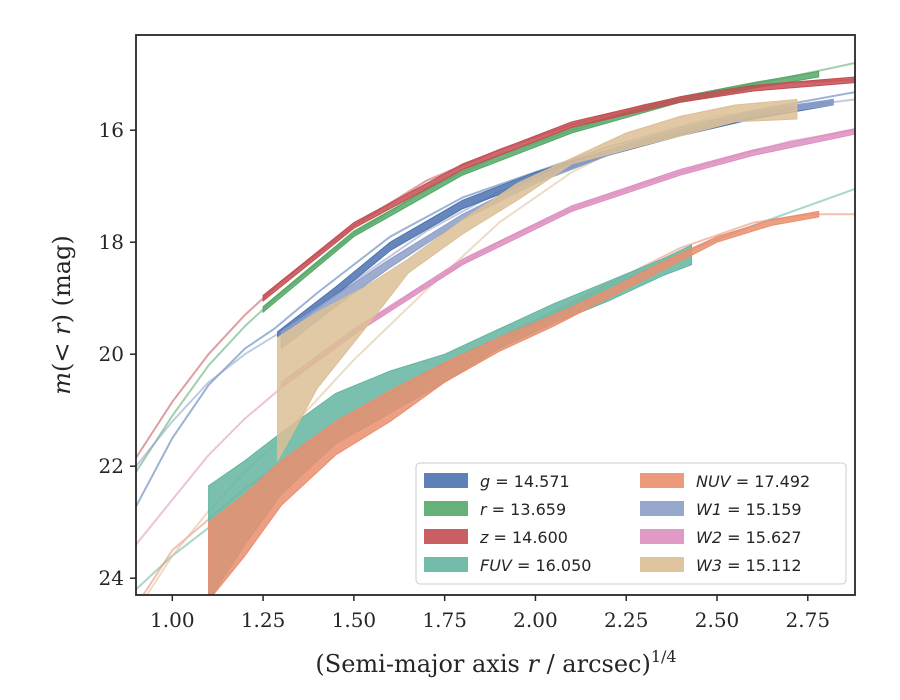 The width and height of the screenshot is (900, 700). I want to click on y-tick-label: 18, so click(111, 242).